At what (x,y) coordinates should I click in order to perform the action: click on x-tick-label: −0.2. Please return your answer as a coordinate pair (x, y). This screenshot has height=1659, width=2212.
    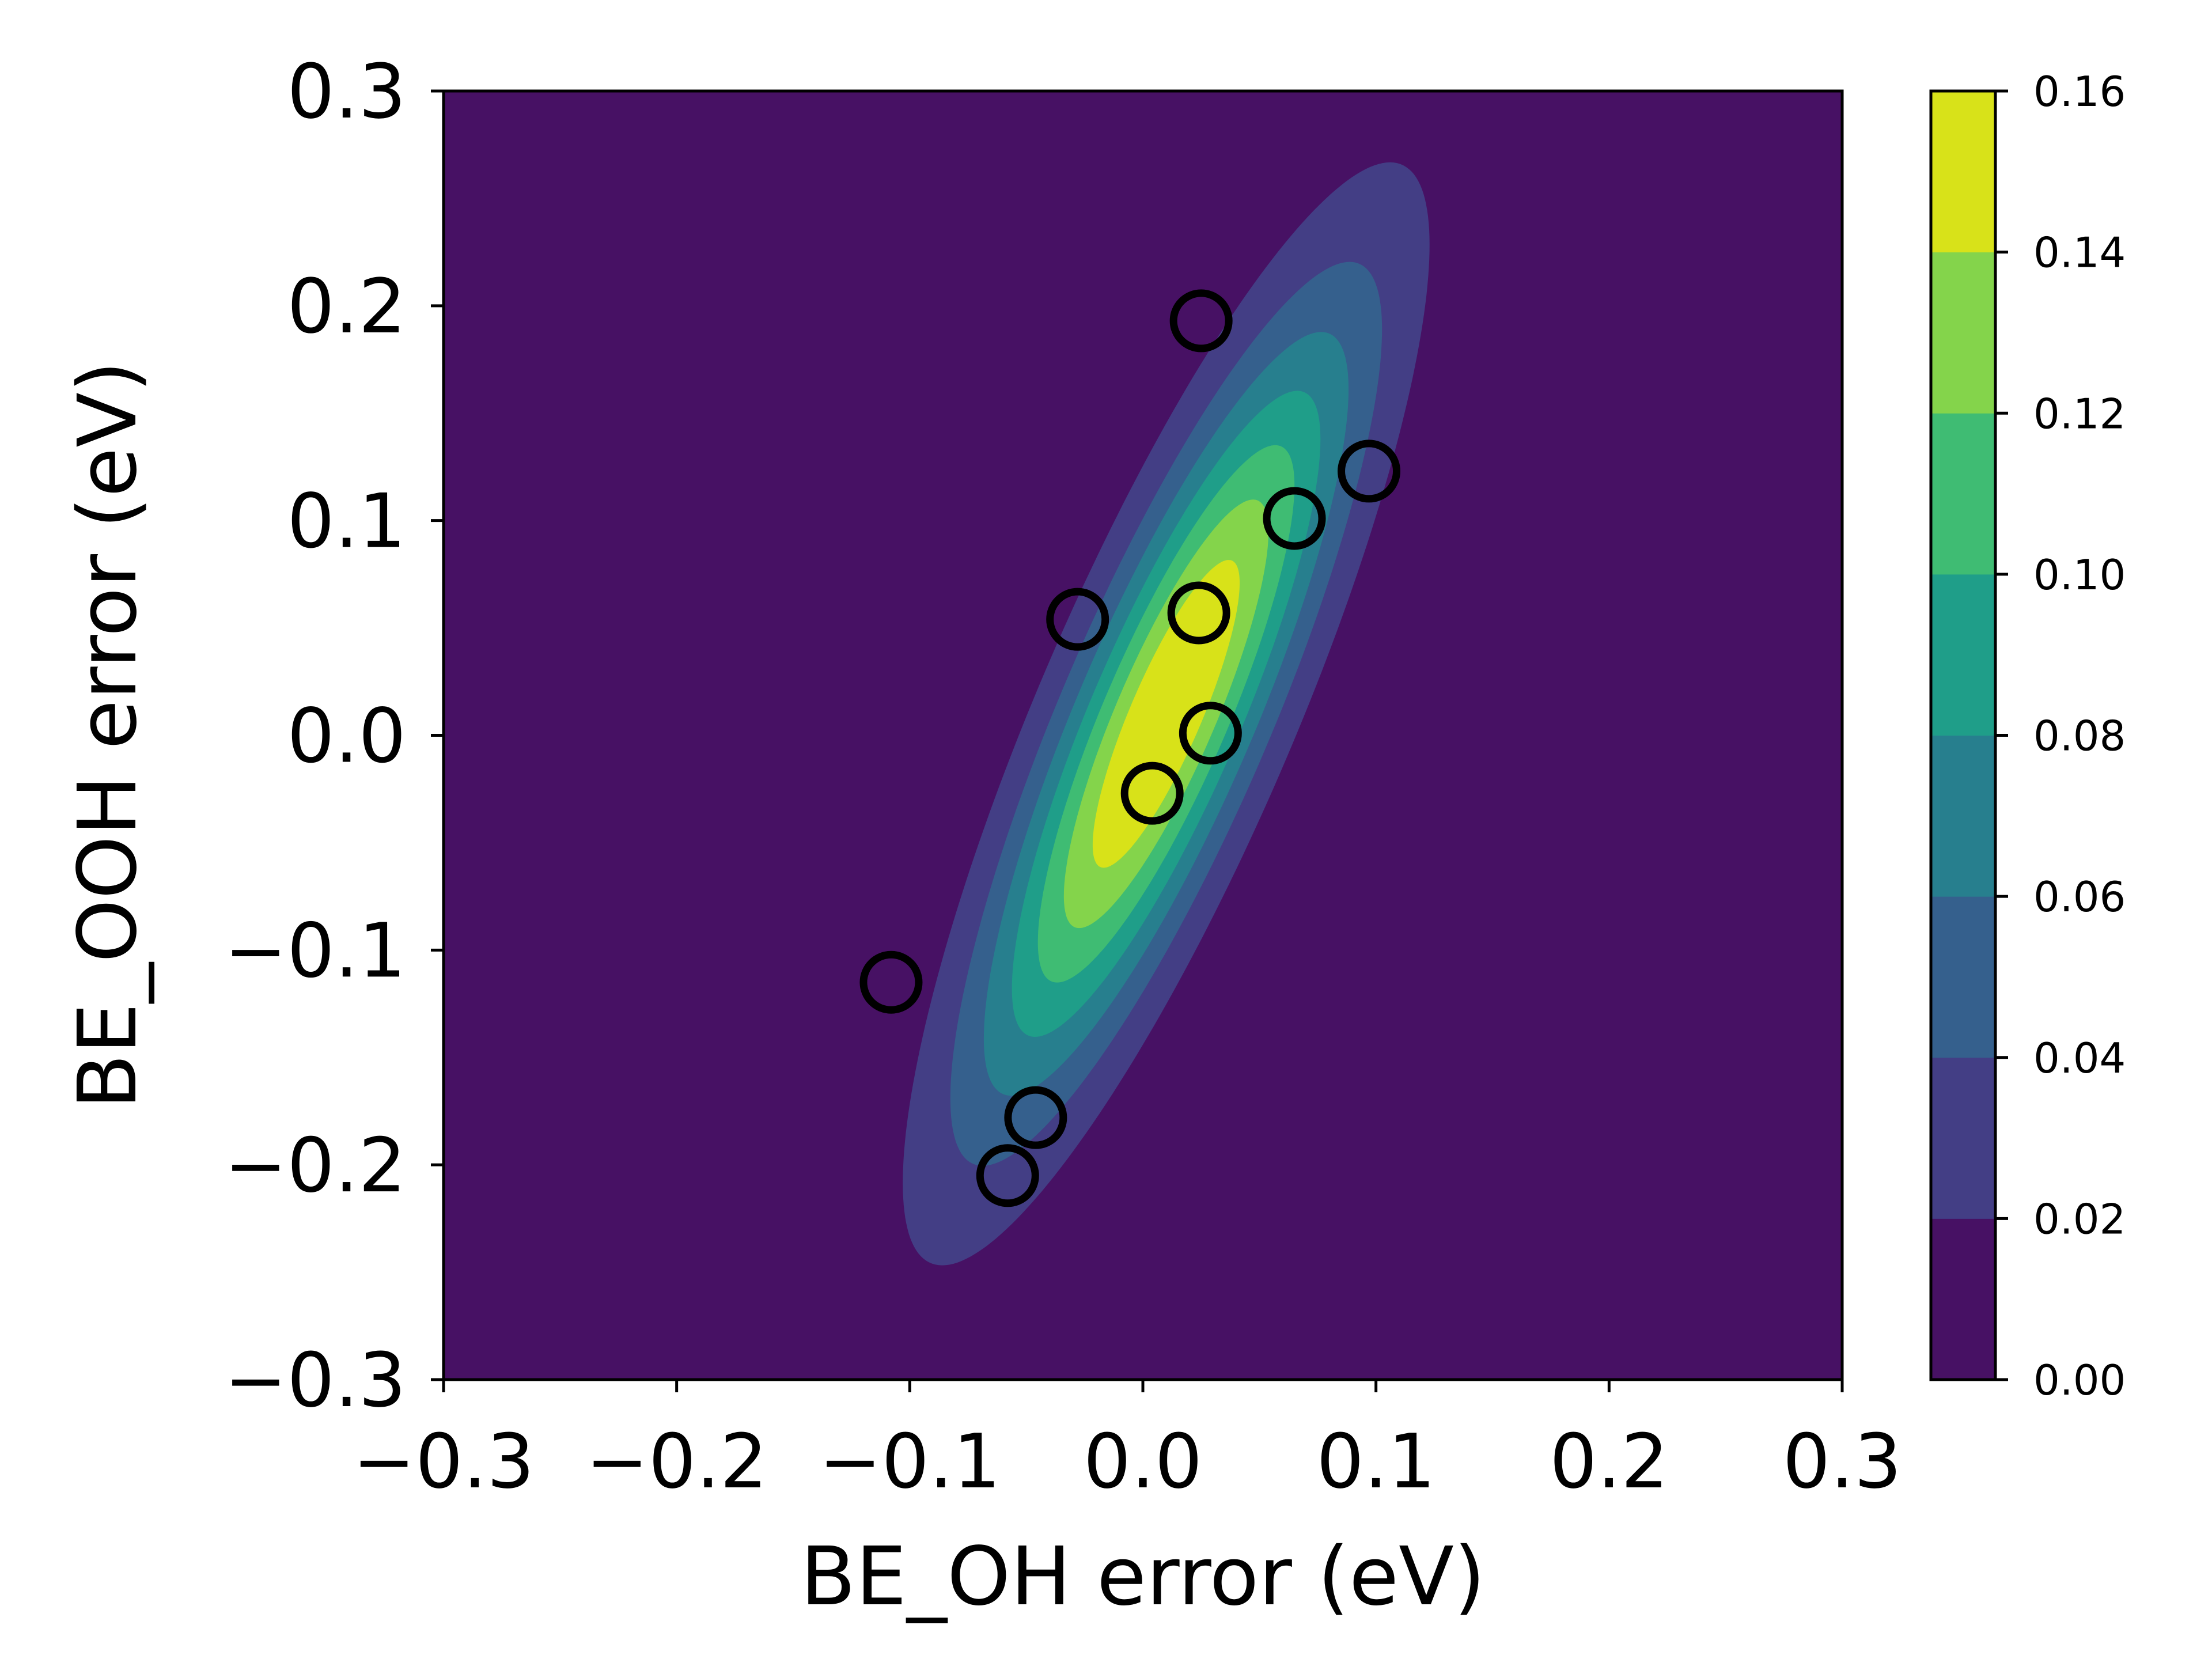
    Looking at the image, I should click on (677, 1461).